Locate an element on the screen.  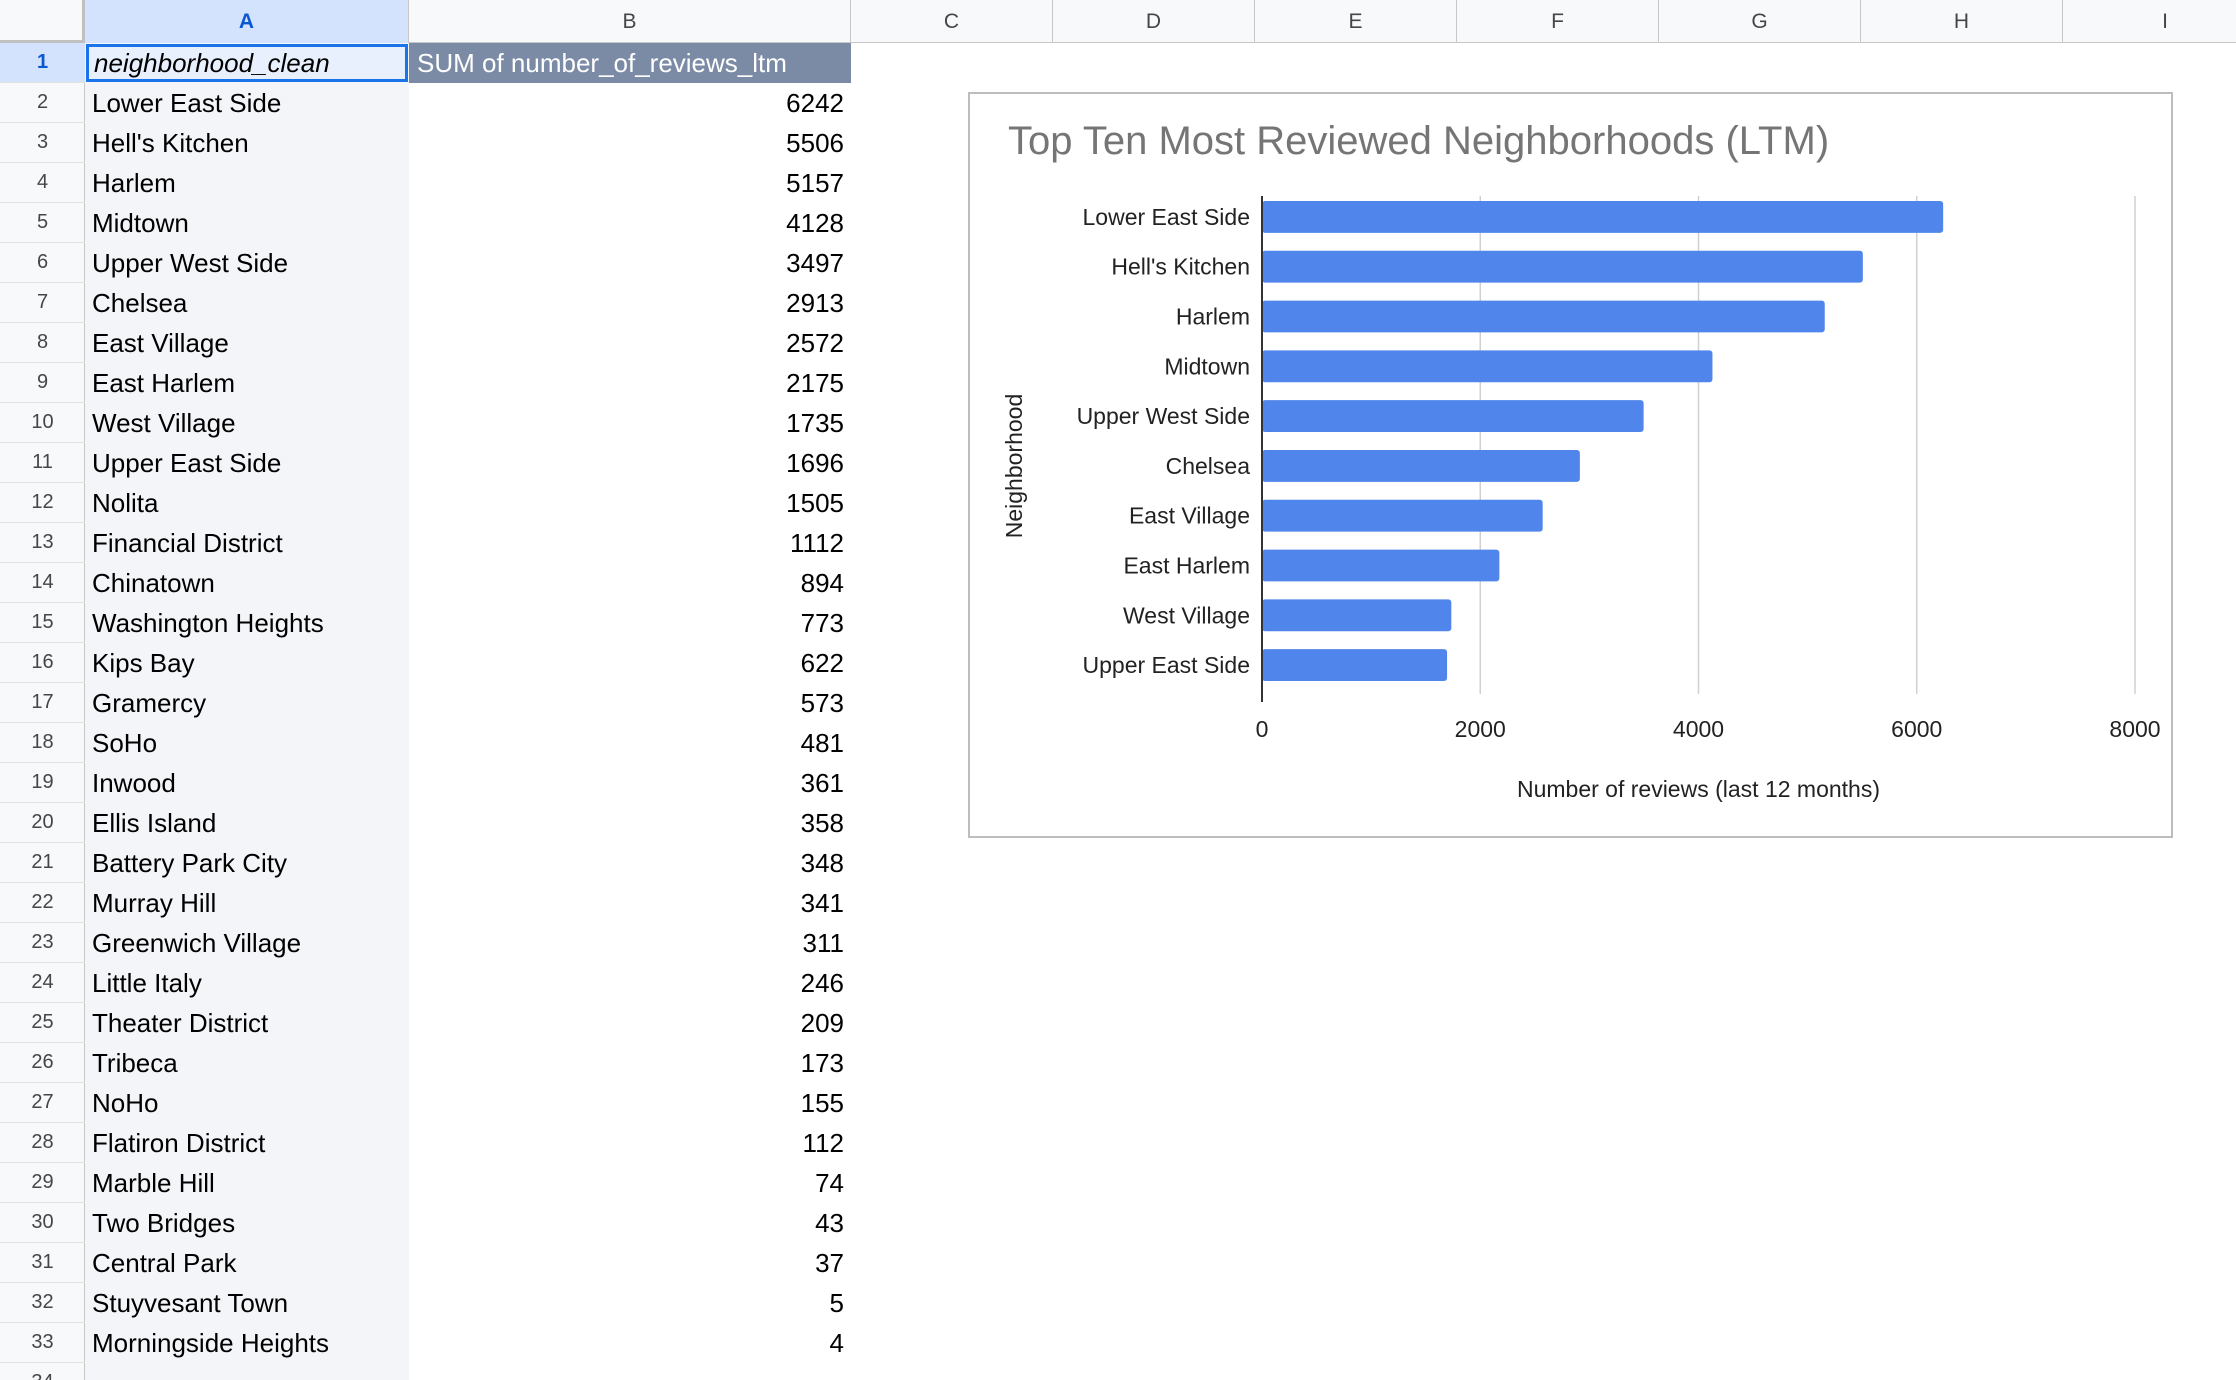
cell-review-count: 573 is located at coordinates (822, 702).